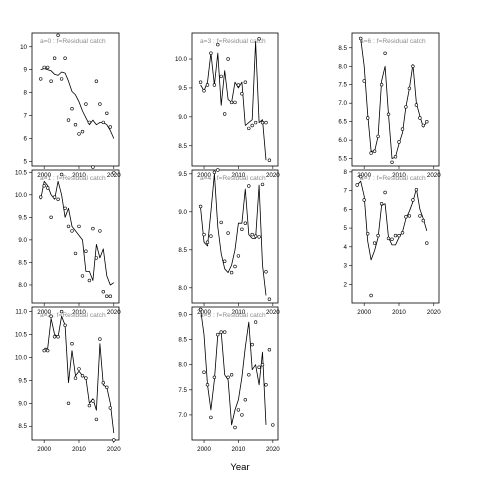 The height and width of the screenshot is (480, 480). I want to click on y-tick-label: 10.5, so click(21, 172).